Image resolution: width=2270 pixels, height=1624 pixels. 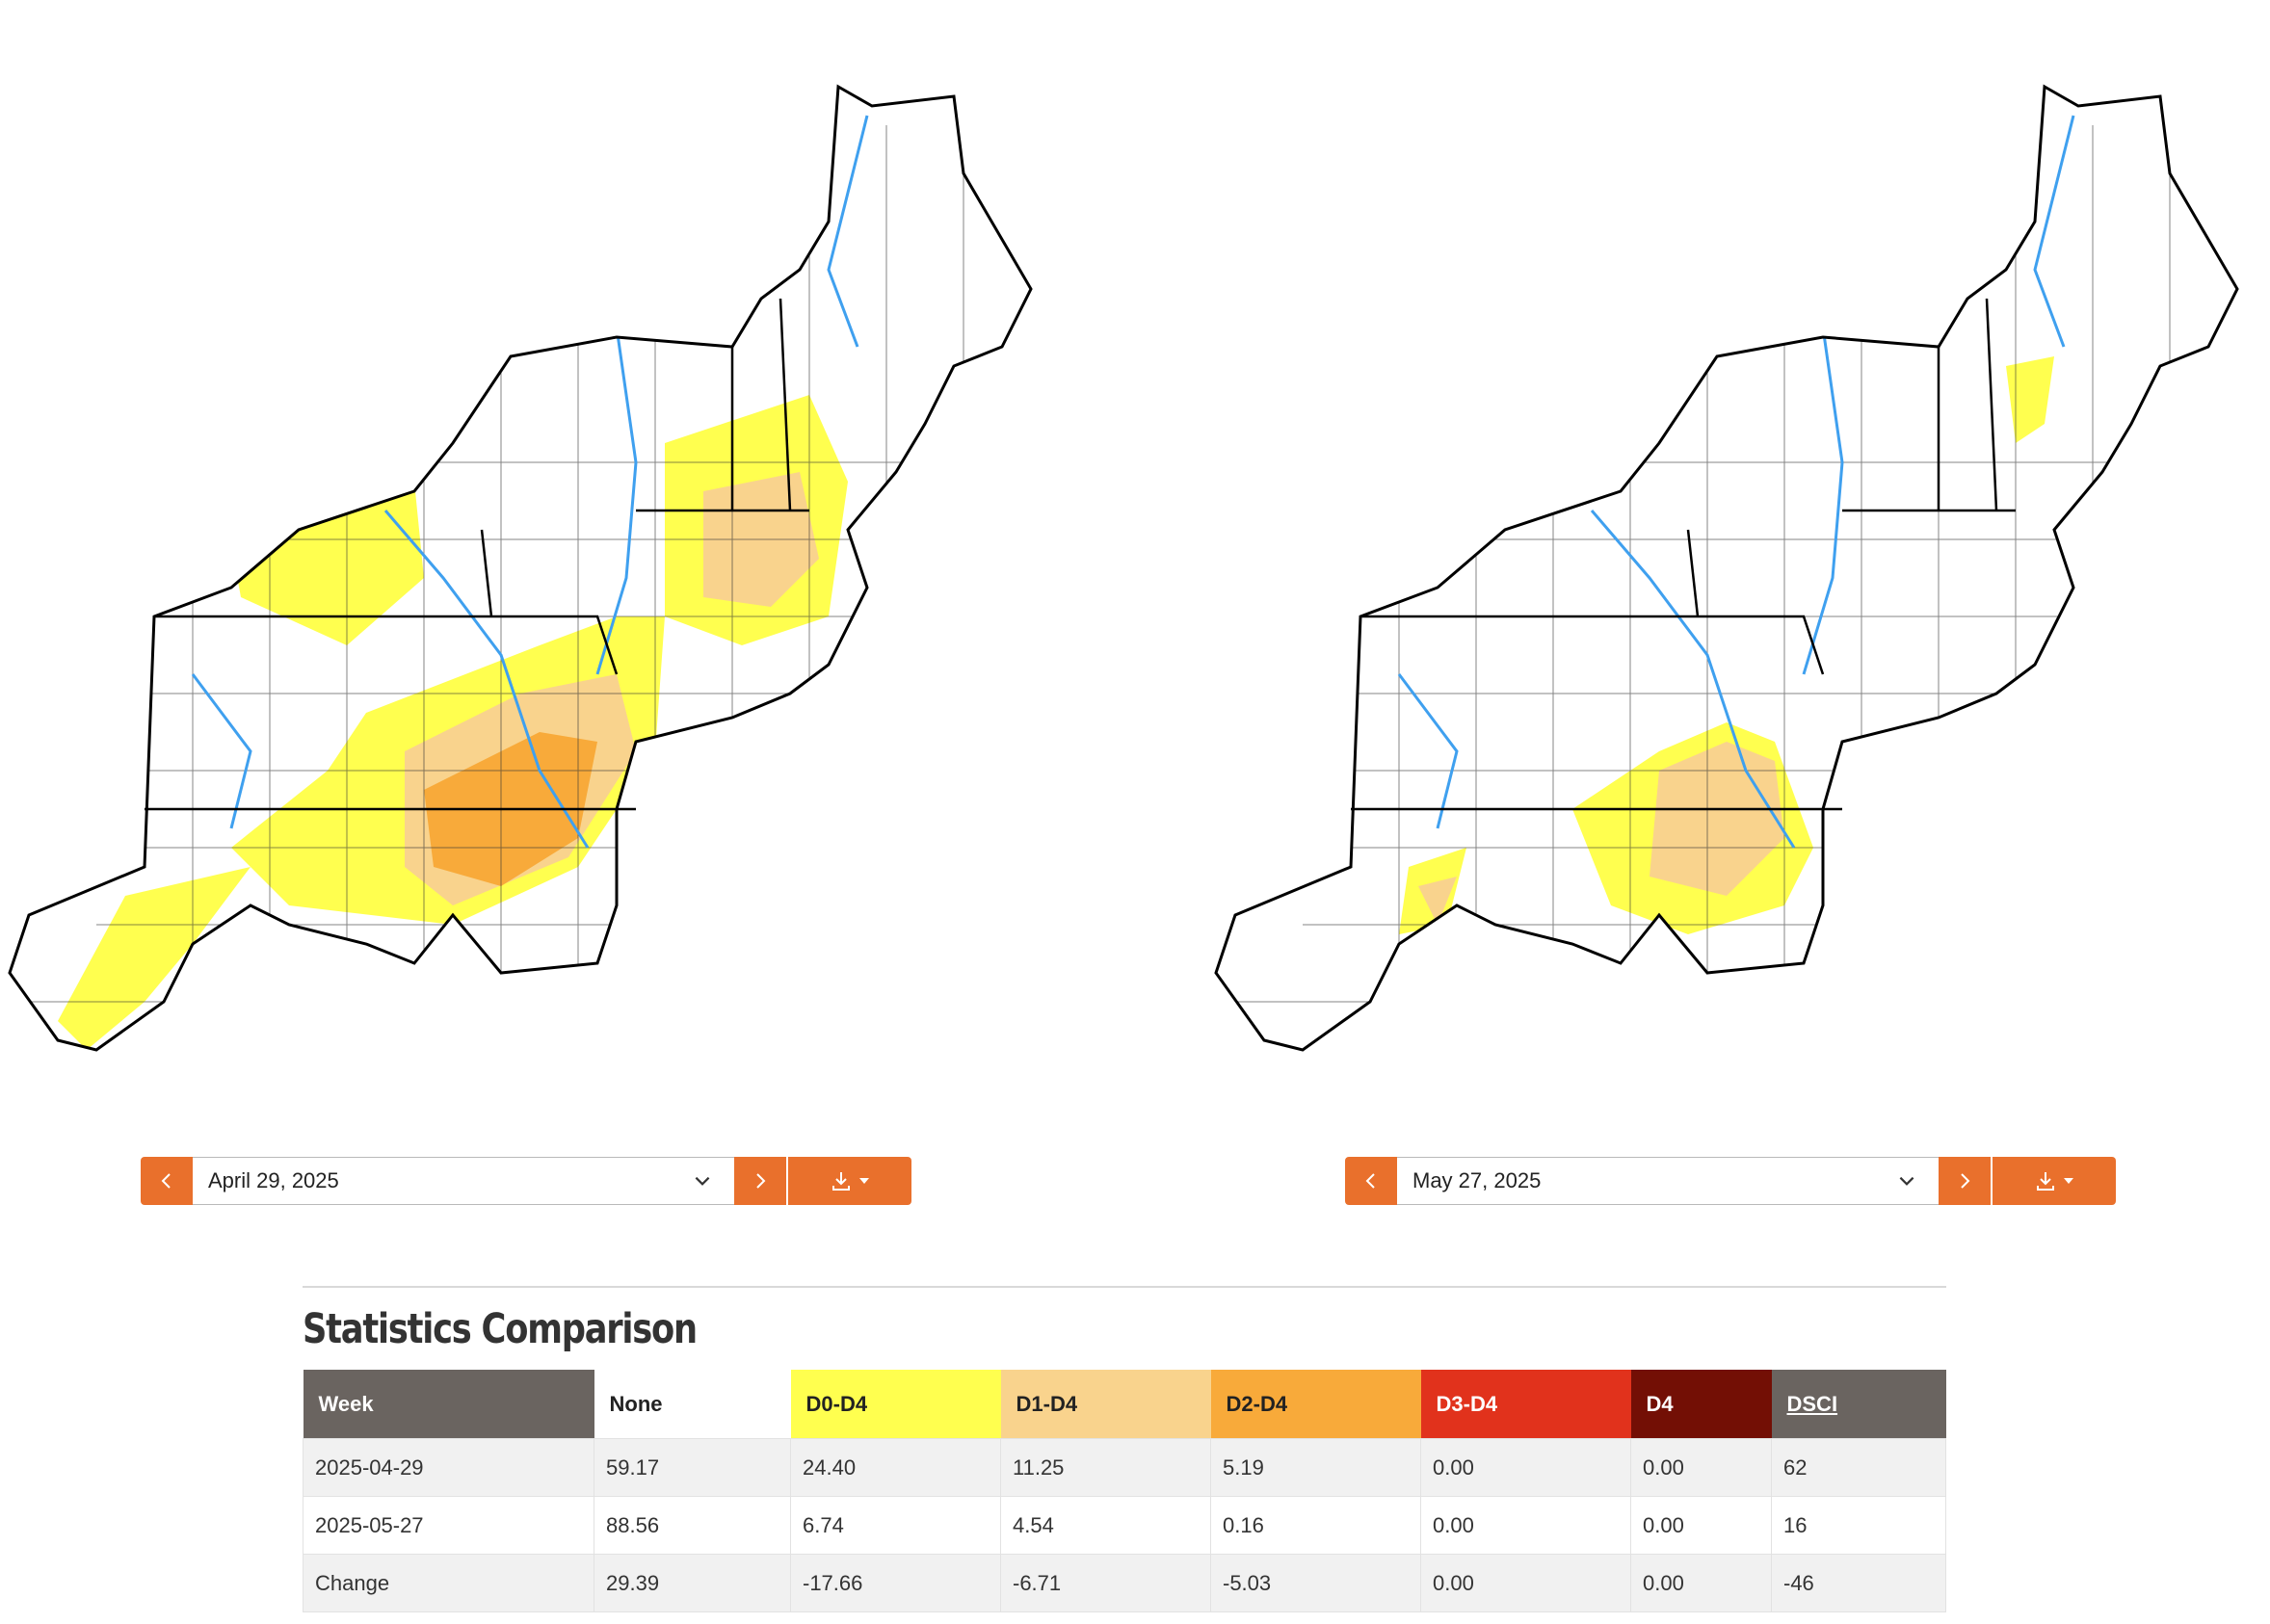 What do you see at coordinates (1477, 1180) in the screenshot?
I see `date-select-value: May 27, 2025` at bounding box center [1477, 1180].